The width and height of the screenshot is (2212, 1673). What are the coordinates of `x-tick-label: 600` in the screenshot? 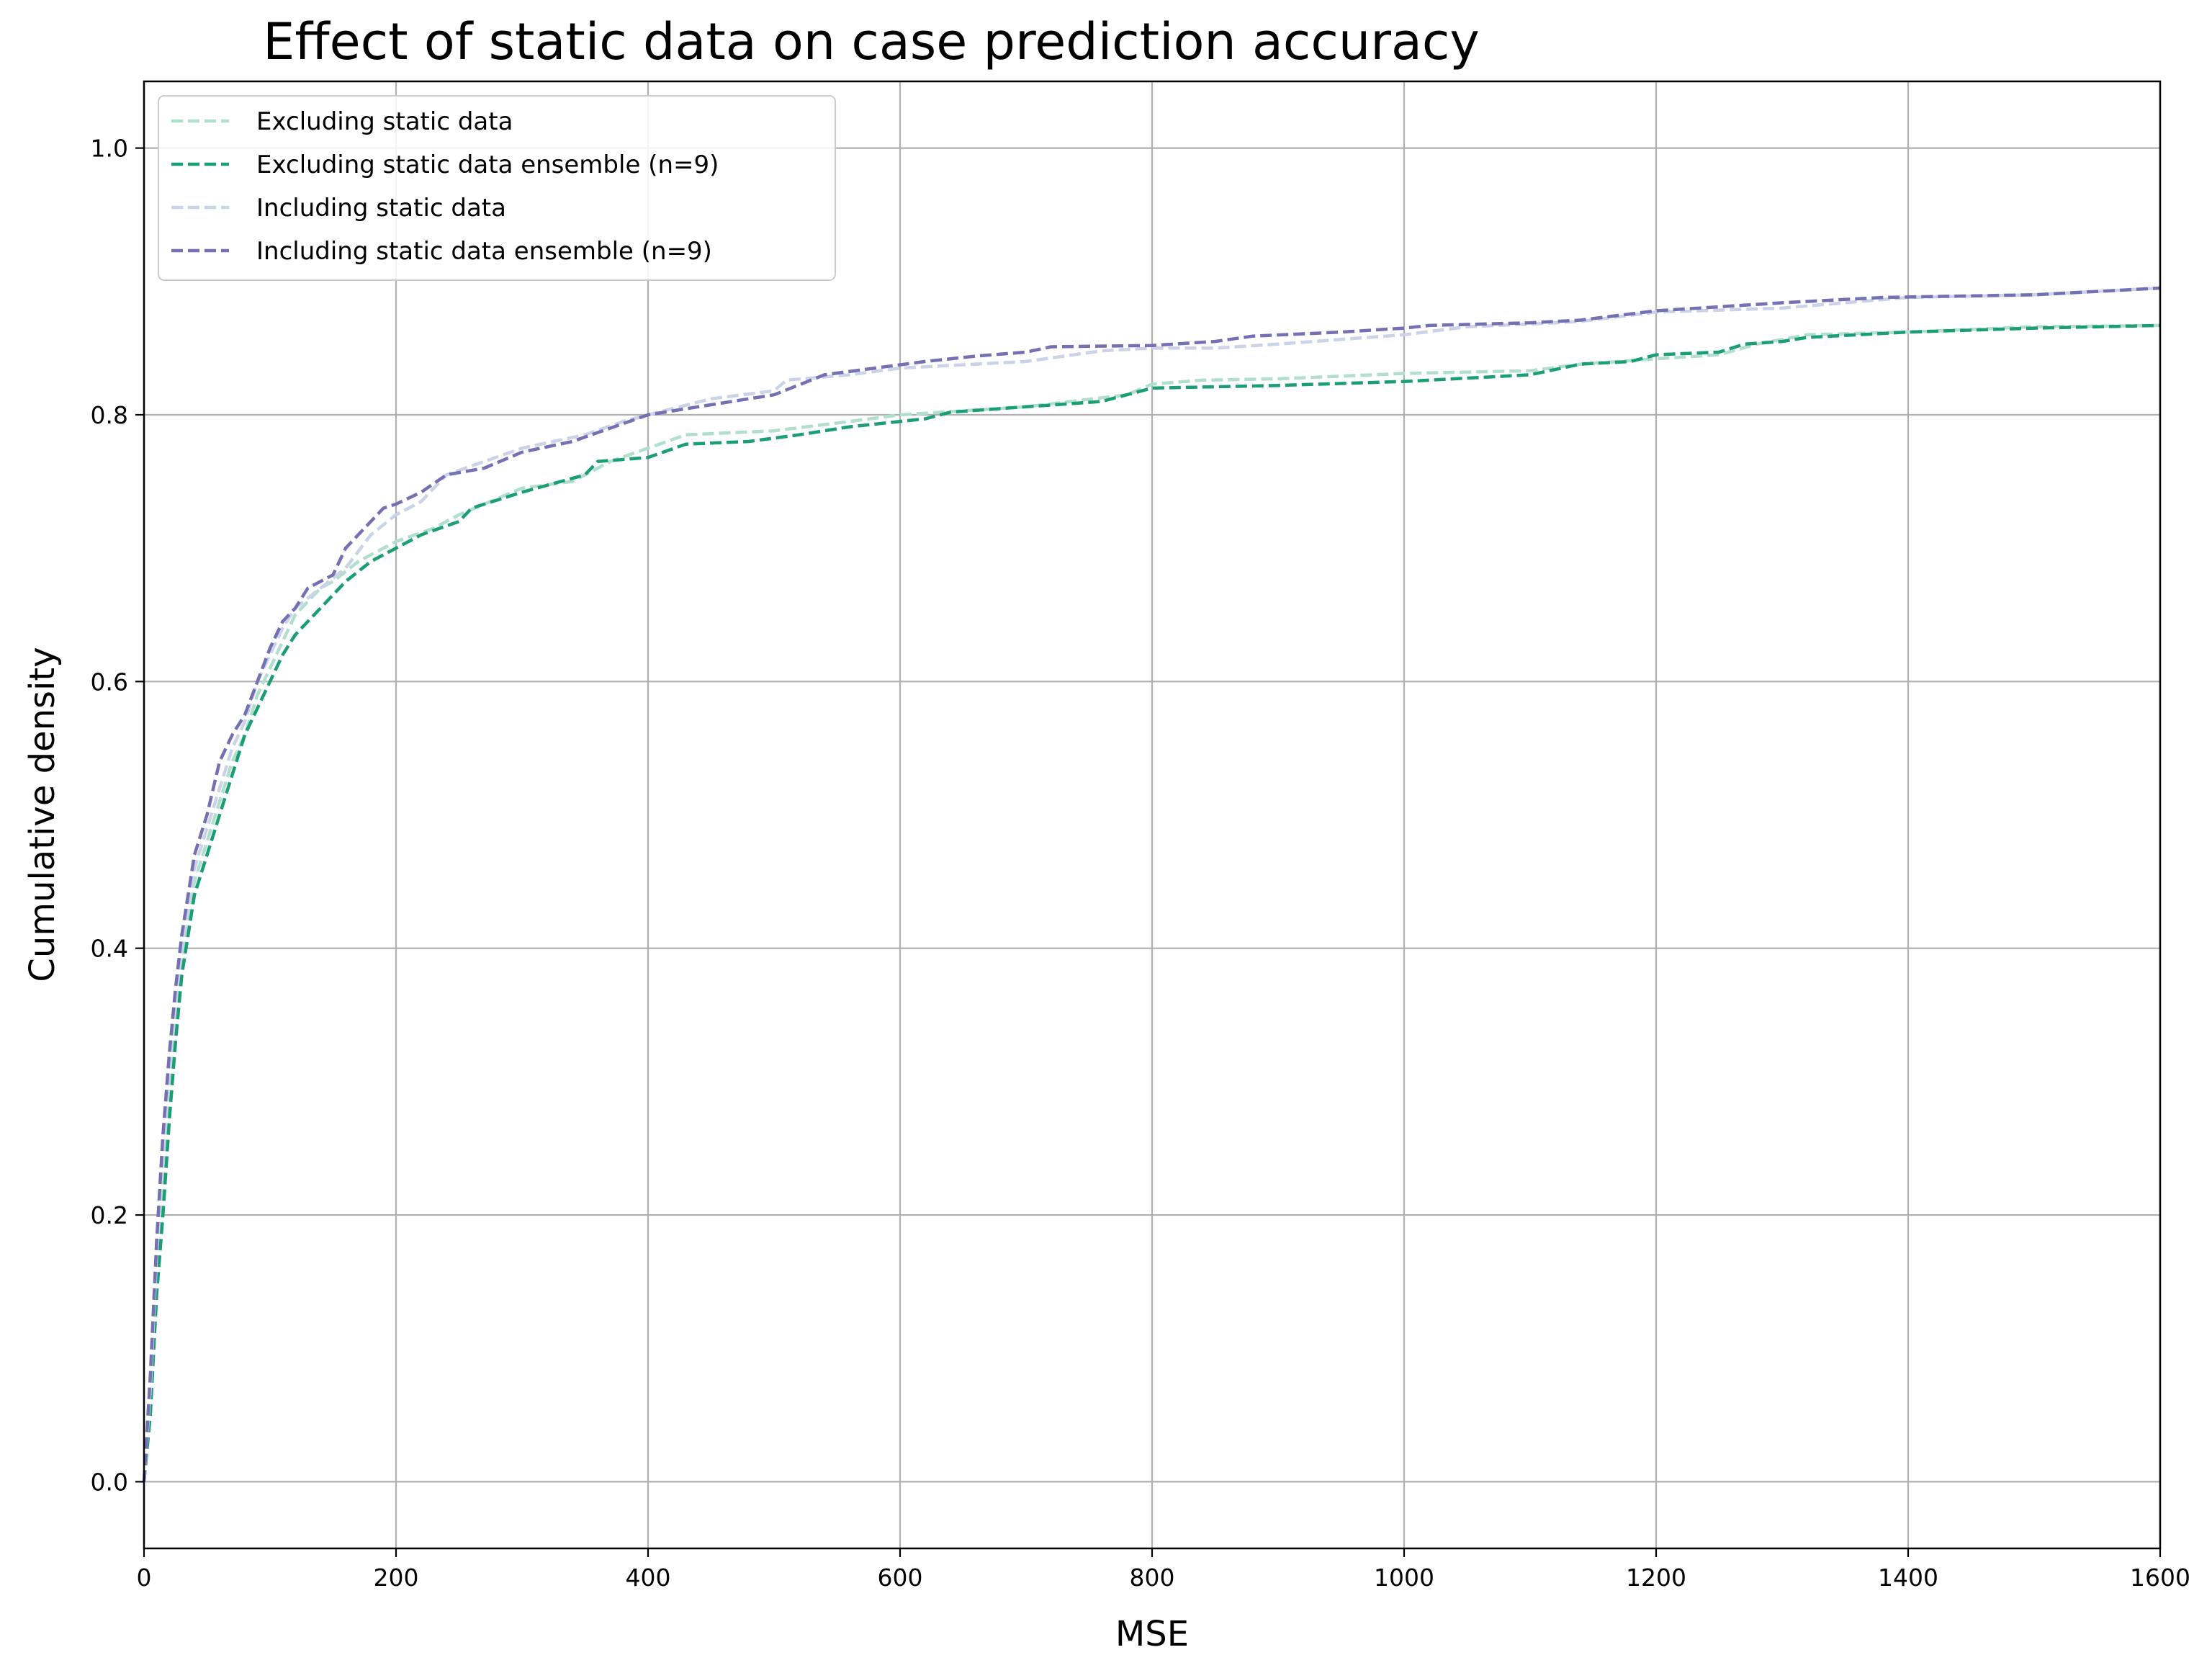 It's located at (901, 1578).